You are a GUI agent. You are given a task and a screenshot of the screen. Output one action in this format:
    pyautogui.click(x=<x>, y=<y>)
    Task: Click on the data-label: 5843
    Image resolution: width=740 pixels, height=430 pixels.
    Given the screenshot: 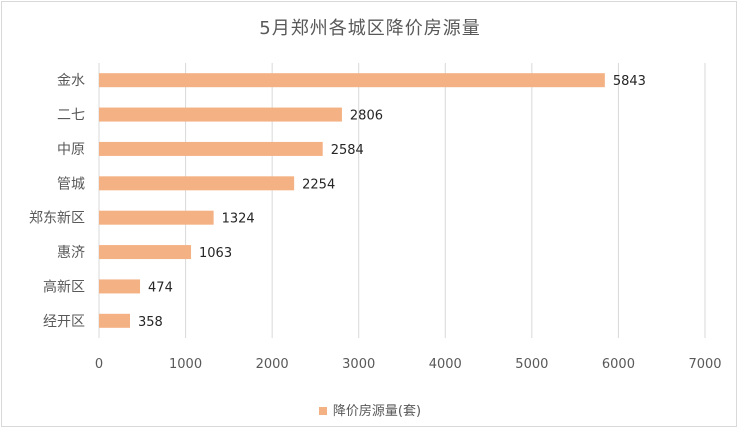 What is the action you would take?
    pyautogui.click(x=629, y=81)
    